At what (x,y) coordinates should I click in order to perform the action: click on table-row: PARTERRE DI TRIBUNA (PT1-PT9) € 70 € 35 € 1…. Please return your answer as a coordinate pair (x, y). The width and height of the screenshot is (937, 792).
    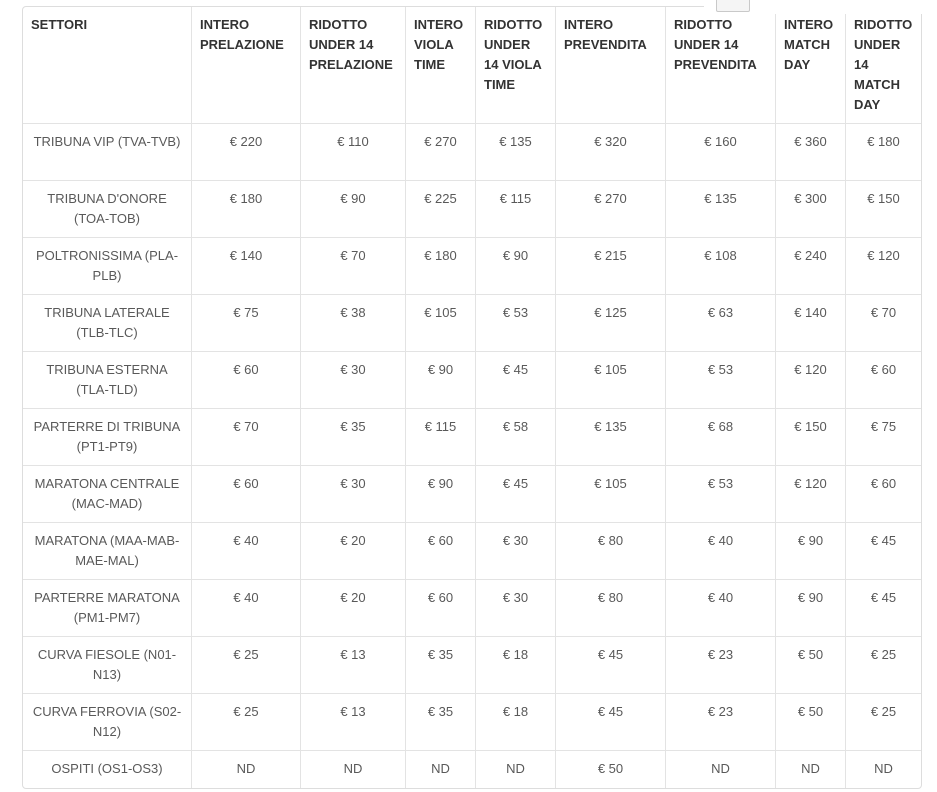
    Looking at the image, I should click on (472, 436).